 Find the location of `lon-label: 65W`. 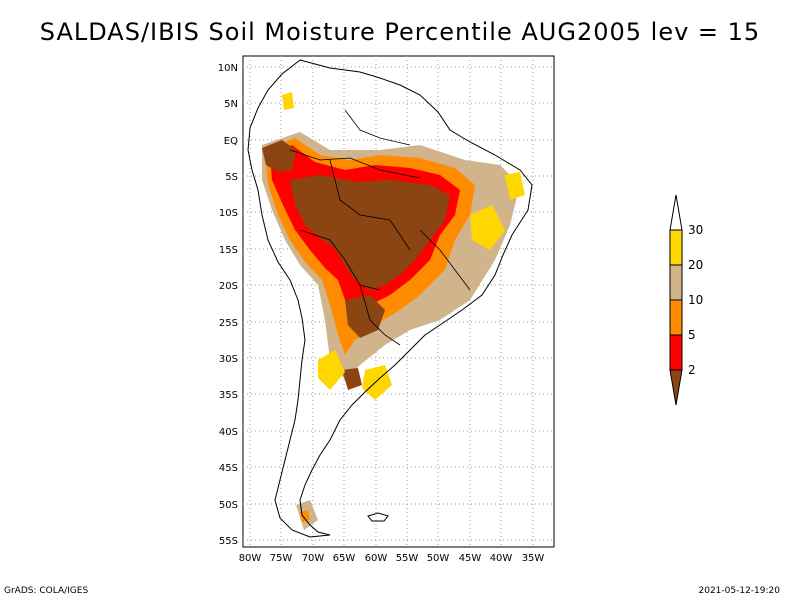

lon-label: 65W is located at coordinates (344, 558).